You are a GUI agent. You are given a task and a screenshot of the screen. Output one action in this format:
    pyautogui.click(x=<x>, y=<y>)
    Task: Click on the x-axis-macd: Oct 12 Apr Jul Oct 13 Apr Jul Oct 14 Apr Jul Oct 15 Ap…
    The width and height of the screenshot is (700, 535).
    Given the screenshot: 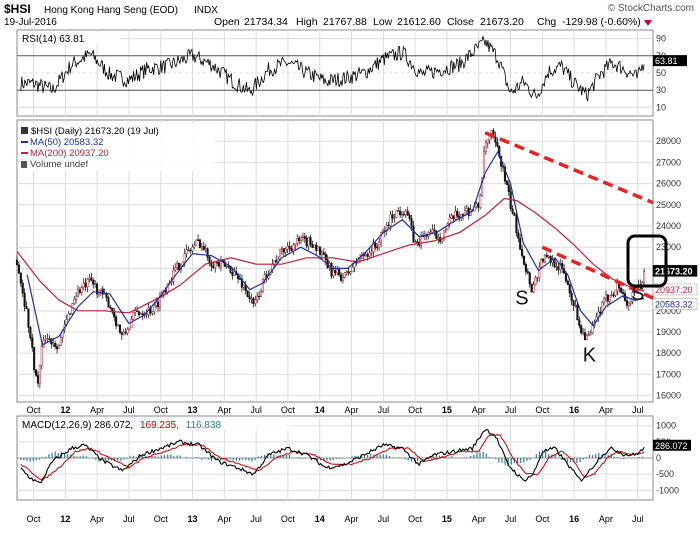 What is the action you would take?
    pyautogui.click(x=335, y=519)
    